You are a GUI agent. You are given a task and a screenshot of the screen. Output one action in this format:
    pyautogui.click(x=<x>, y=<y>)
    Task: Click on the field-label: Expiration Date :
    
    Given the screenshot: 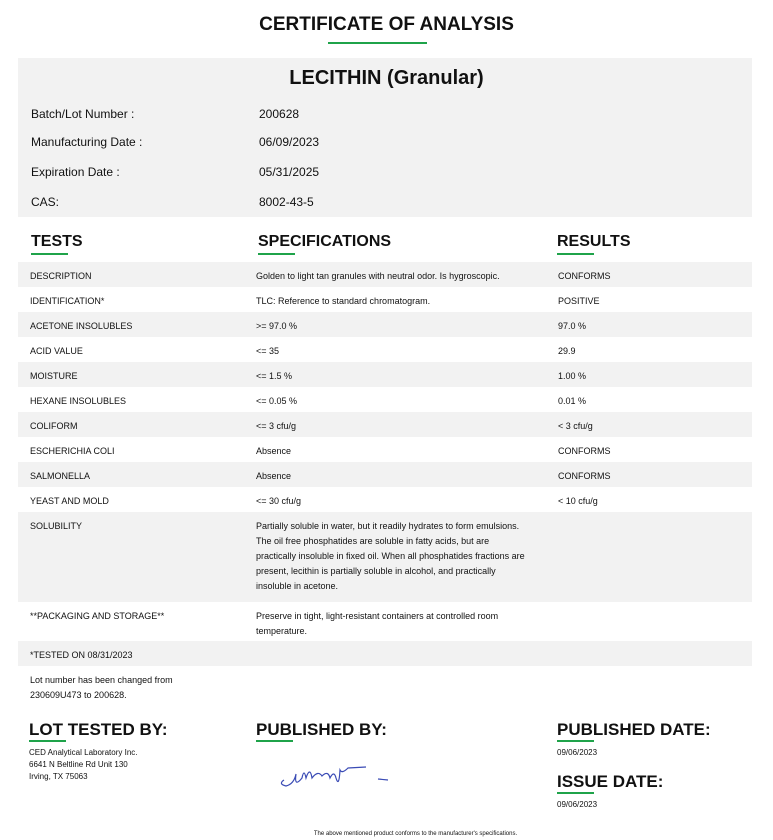 What is the action you would take?
    pyautogui.click(x=75, y=172)
    